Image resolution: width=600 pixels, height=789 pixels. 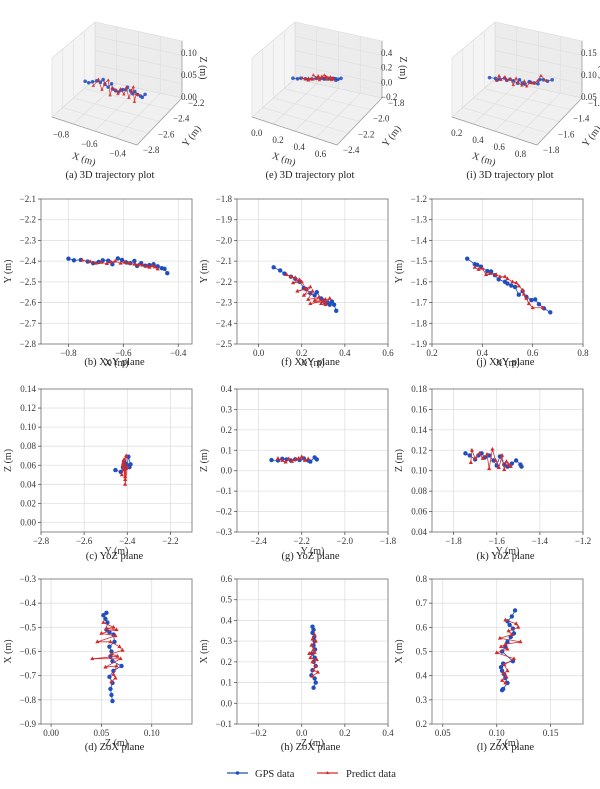 What do you see at coordinates (419, 450) in the screenshot?
I see `y-tick-label: 0.12` at bounding box center [419, 450].